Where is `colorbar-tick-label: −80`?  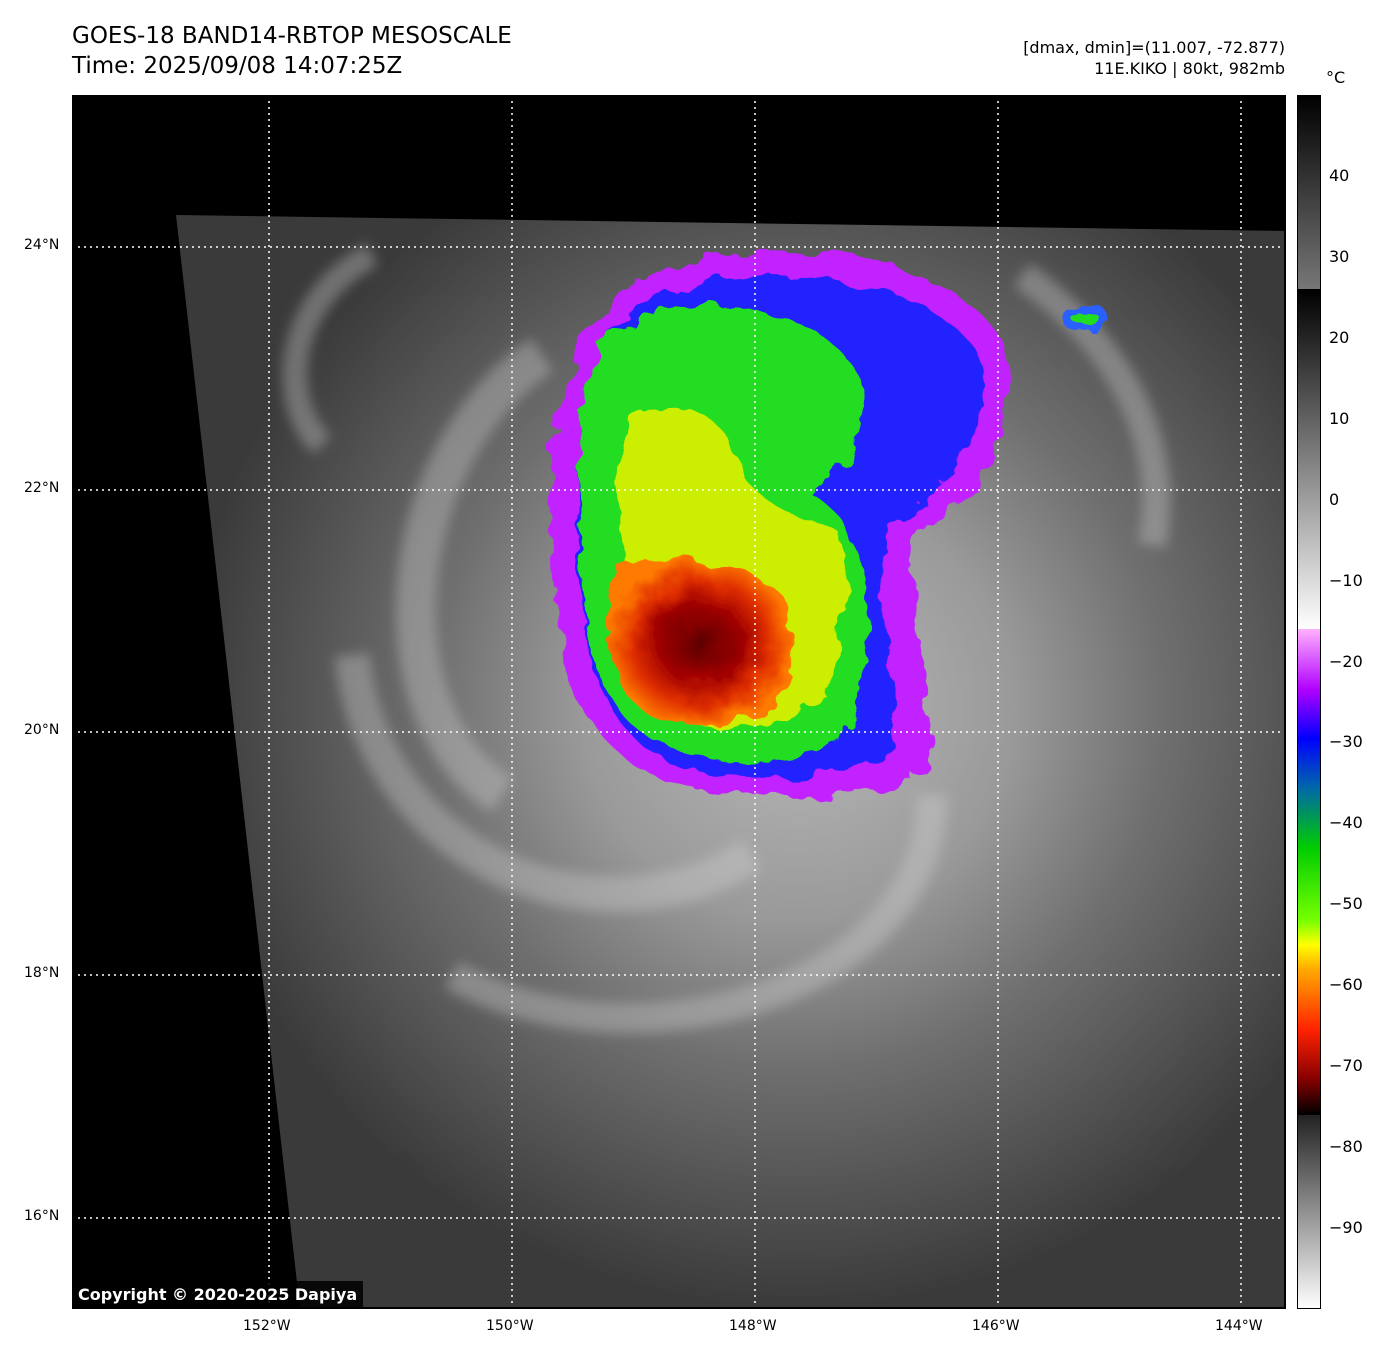 colorbar-tick-label: −80 is located at coordinates (1346, 1147).